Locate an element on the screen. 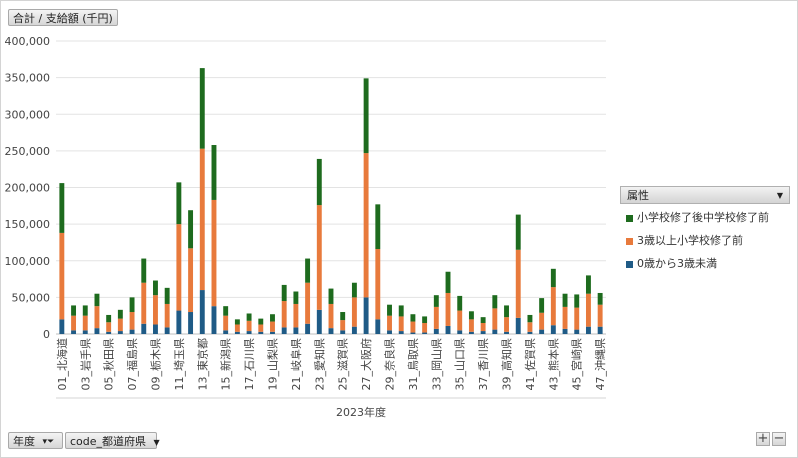 The width and height of the screenshot is (798, 458). y-tick-label: 0 is located at coordinates (46, 334).